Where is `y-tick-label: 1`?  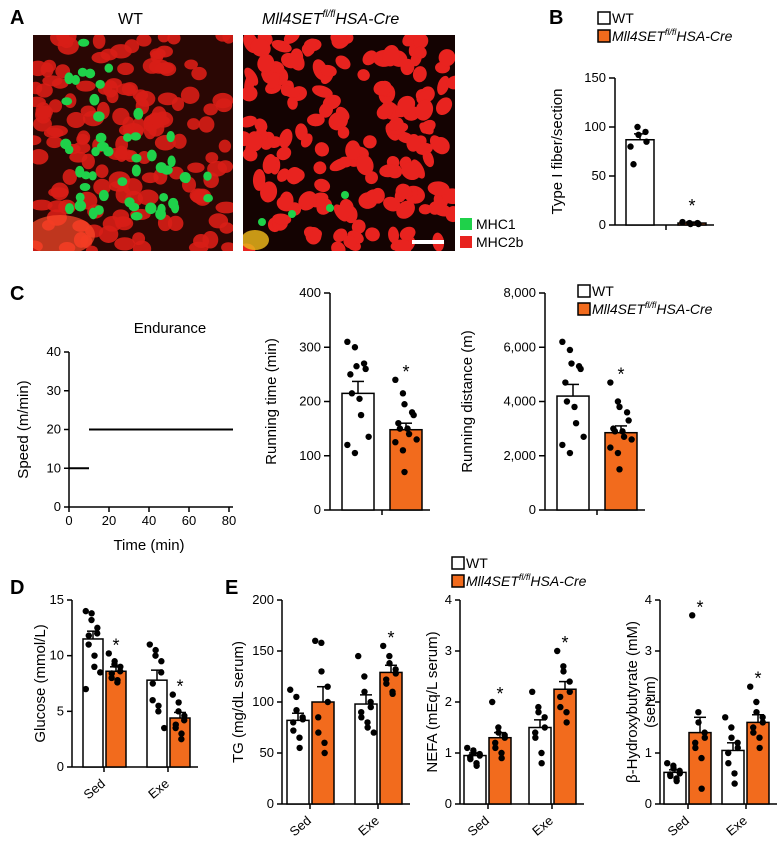
y-tick-label: 1 is located at coordinates (648, 752).